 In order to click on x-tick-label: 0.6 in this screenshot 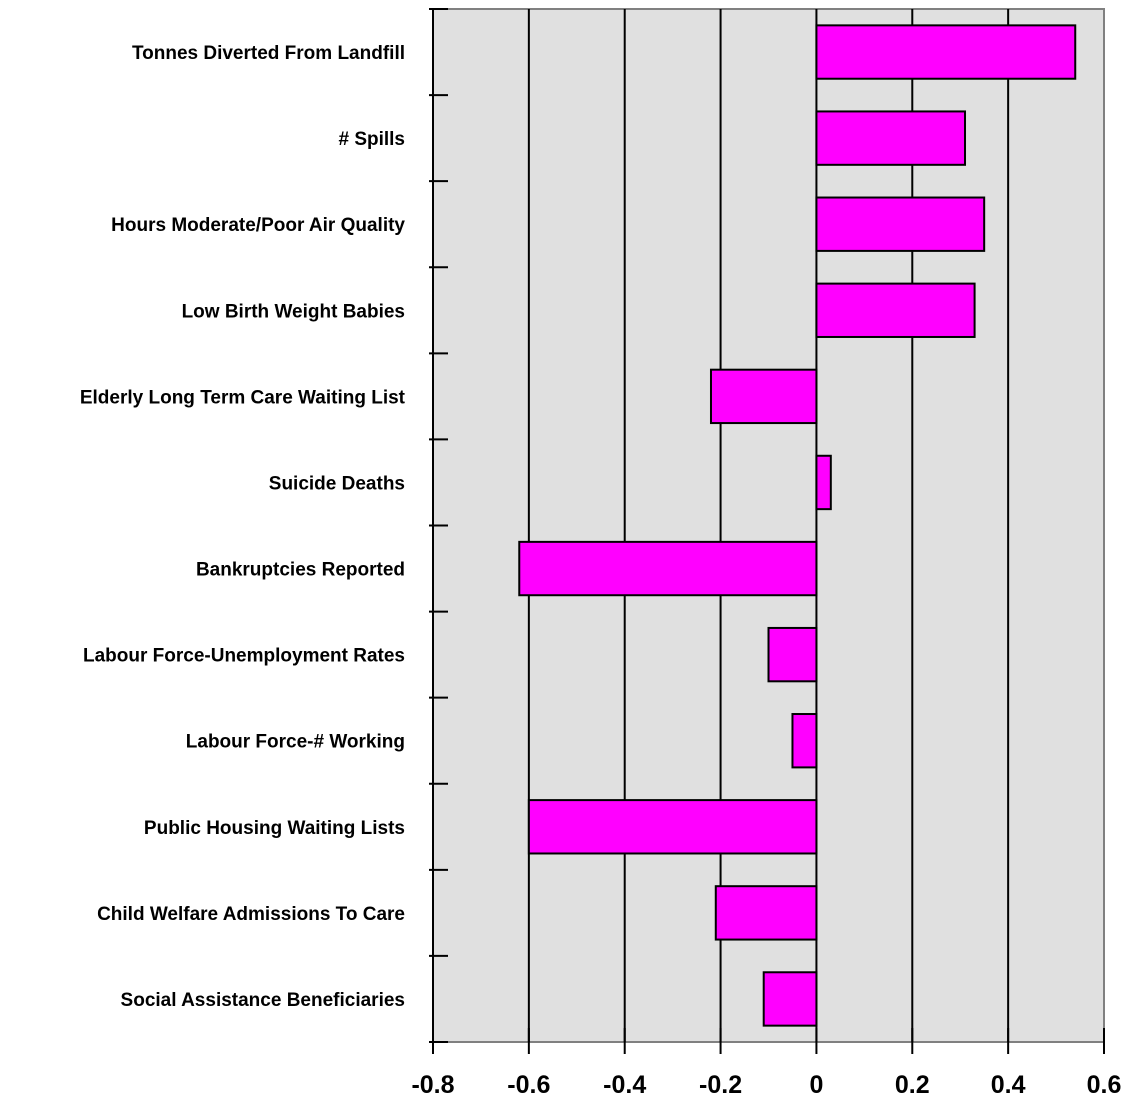, I will do `click(1104, 1085)`.